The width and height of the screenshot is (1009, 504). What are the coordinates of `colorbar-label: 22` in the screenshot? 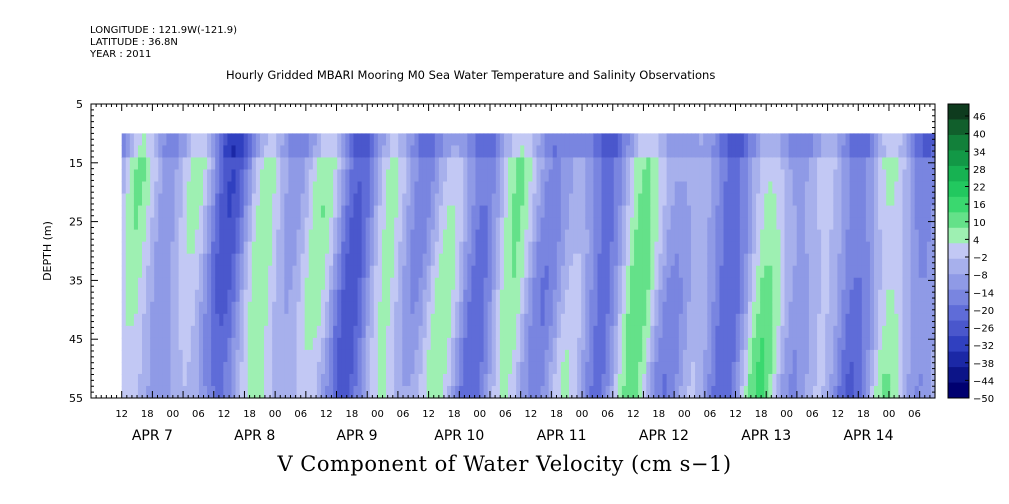 It's located at (979, 188).